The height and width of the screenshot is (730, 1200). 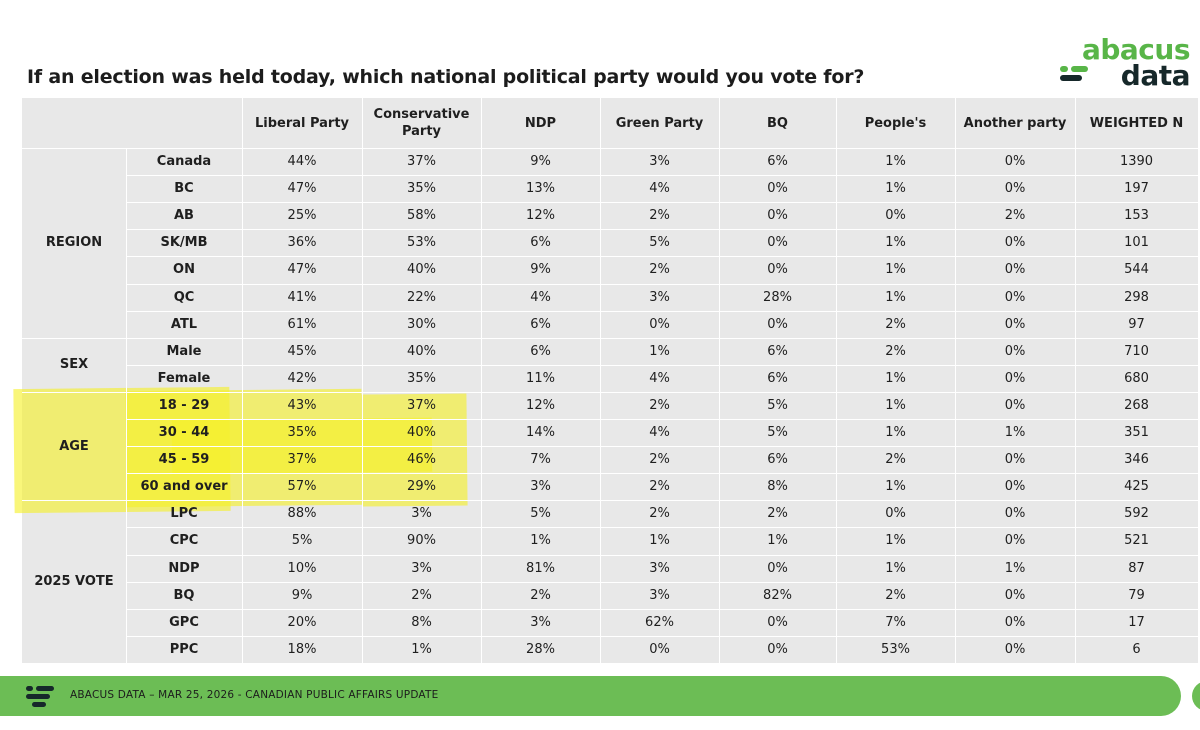 What do you see at coordinates (302, 351) in the screenshot?
I see `data-cell: 45%` at bounding box center [302, 351].